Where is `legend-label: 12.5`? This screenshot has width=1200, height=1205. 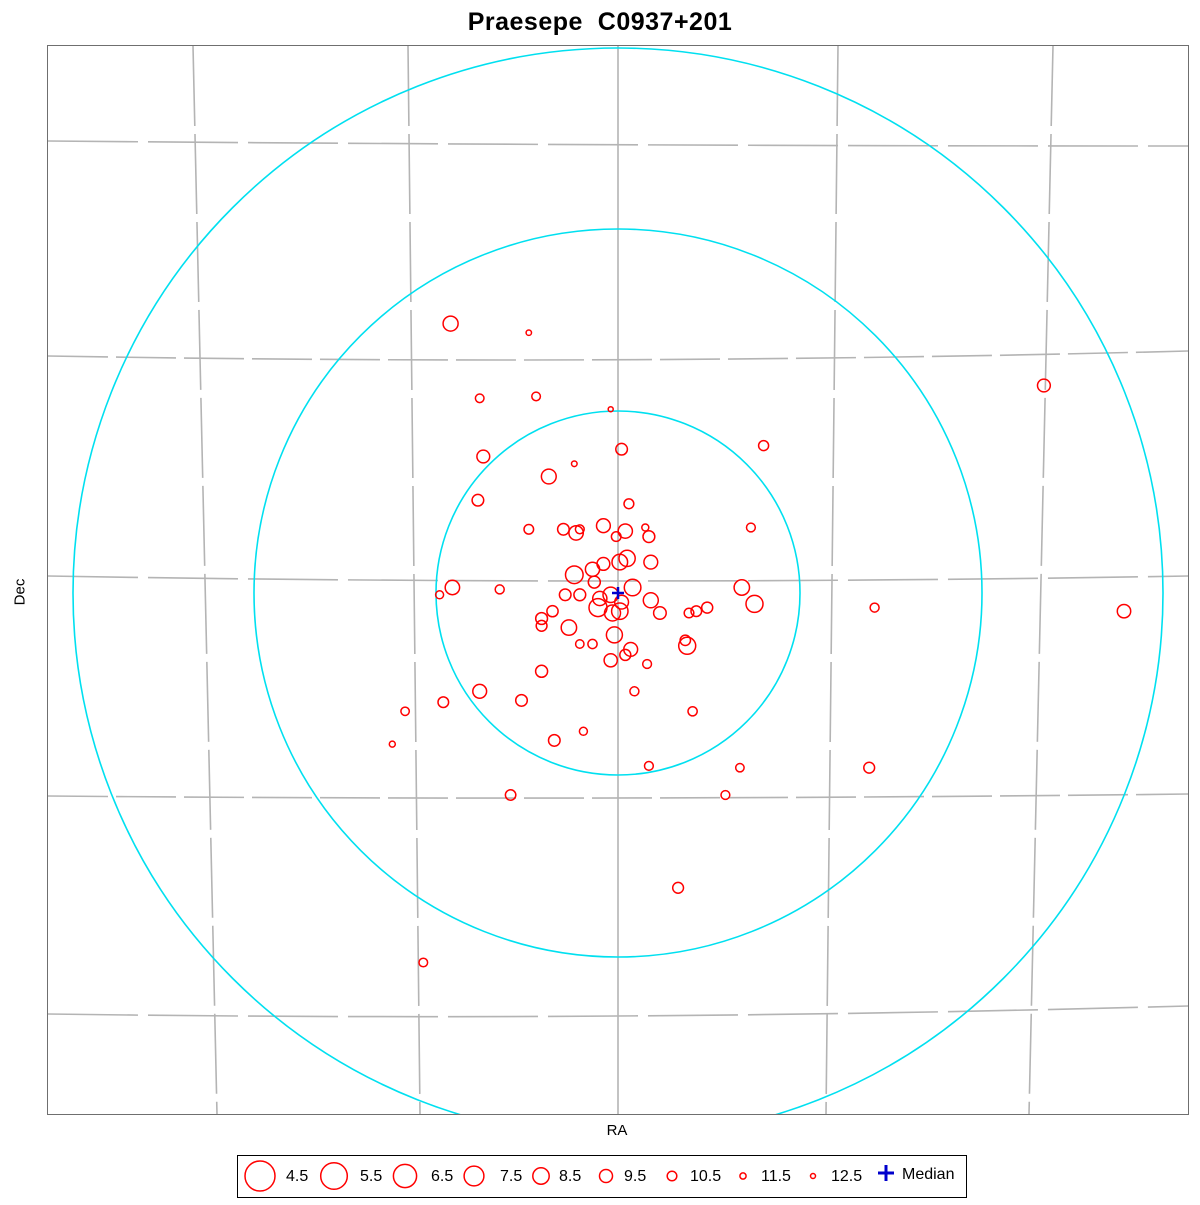
legend-label: 12.5 is located at coordinates (846, 1176).